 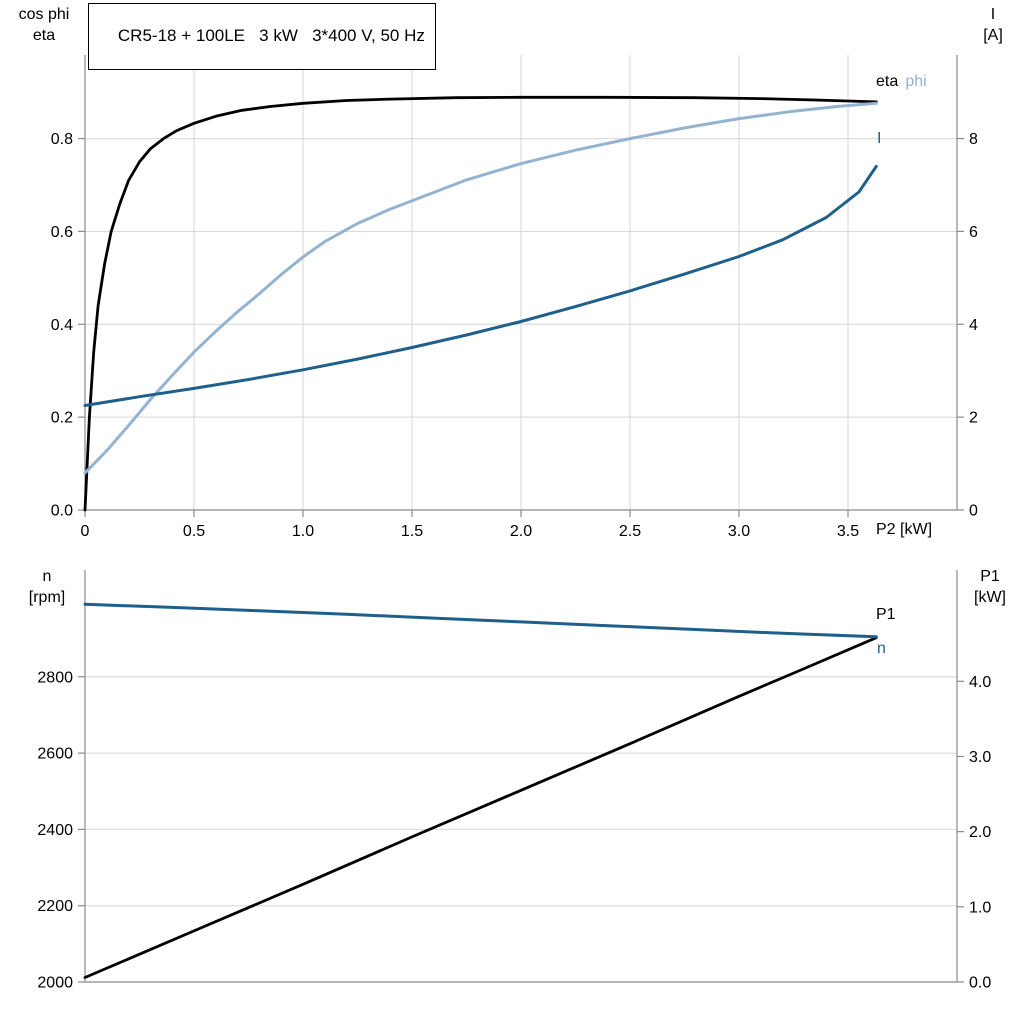 What do you see at coordinates (980, 682) in the screenshot?
I see `right-tick-label: 4.0` at bounding box center [980, 682].